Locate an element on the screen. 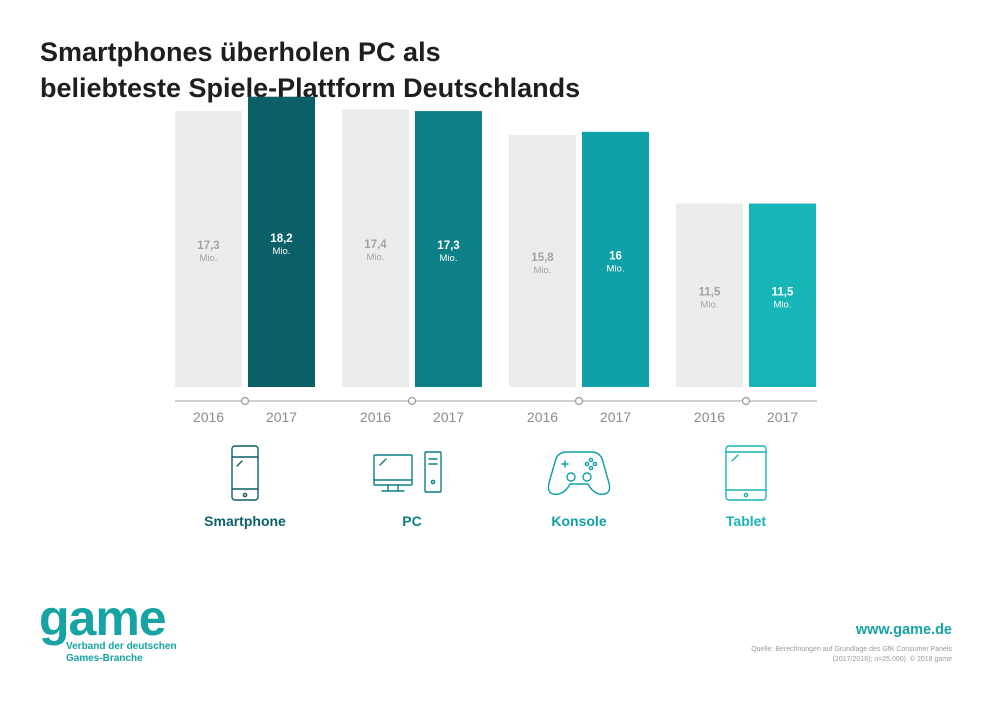  unit-label-konsole-2016: Mio. is located at coordinates (543, 270).